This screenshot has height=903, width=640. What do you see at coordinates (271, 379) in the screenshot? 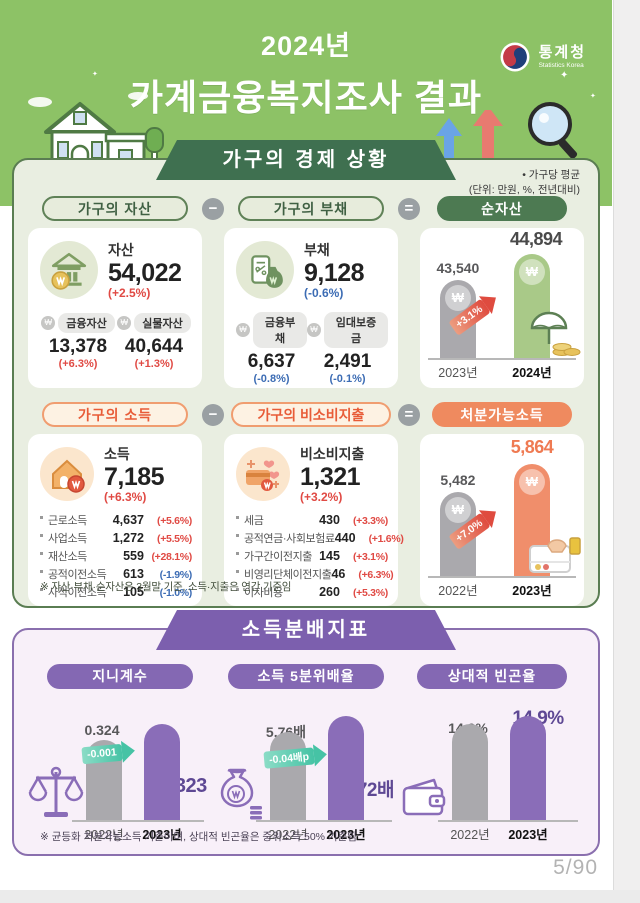
I see `financial-debt-delta: (-0.8%)` at bounding box center [271, 379].